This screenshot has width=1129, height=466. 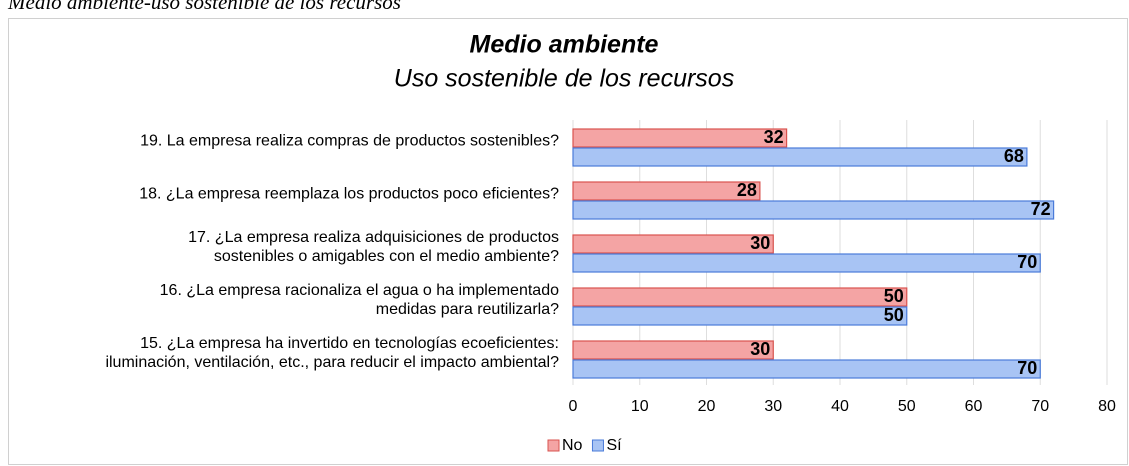 I want to click on x-tick-label: 70, so click(x=1040, y=406).